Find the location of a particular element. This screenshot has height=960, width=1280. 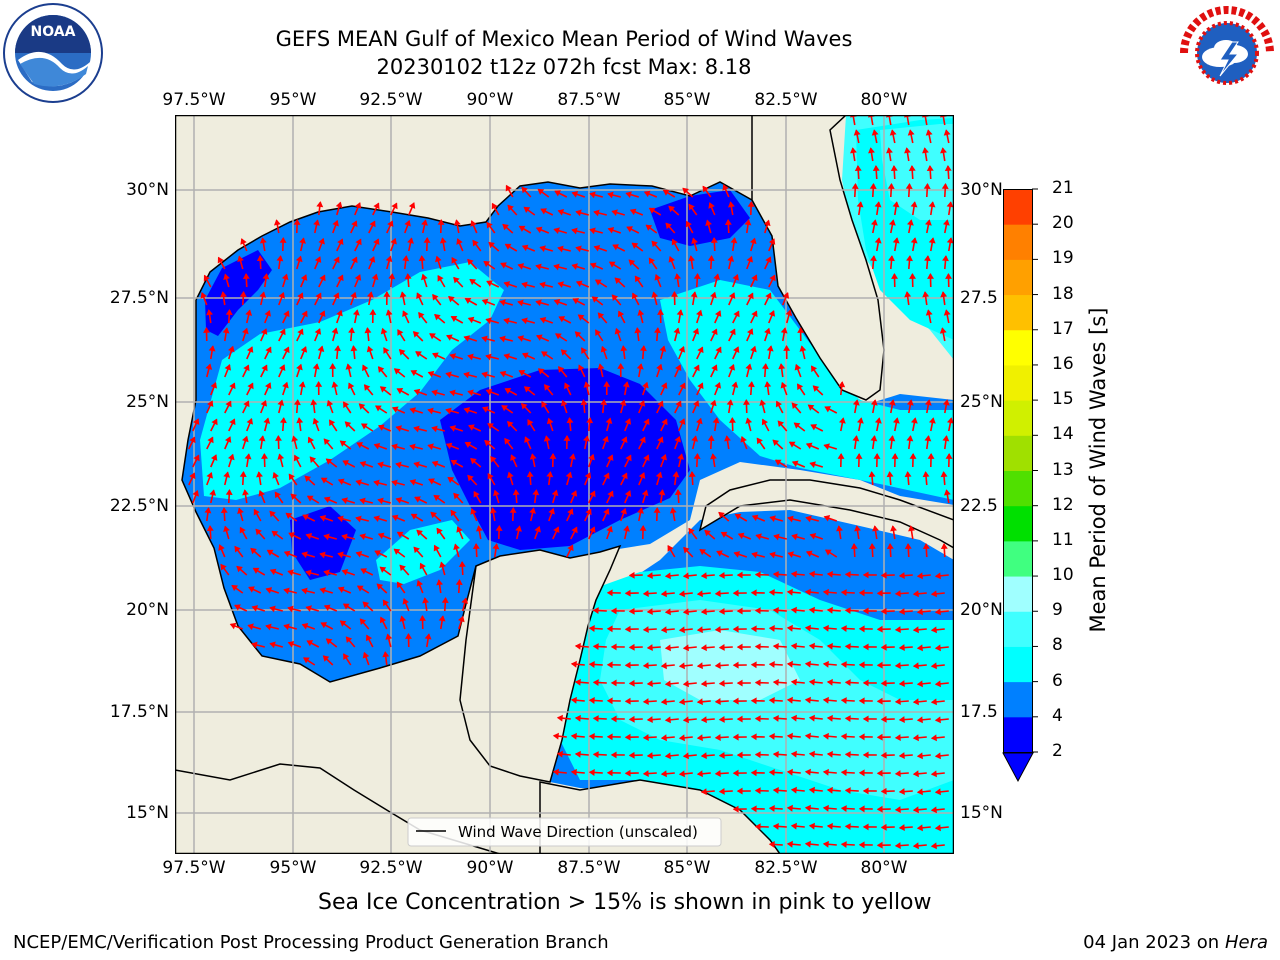

lon-label: 95°W is located at coordinates (293, 868).